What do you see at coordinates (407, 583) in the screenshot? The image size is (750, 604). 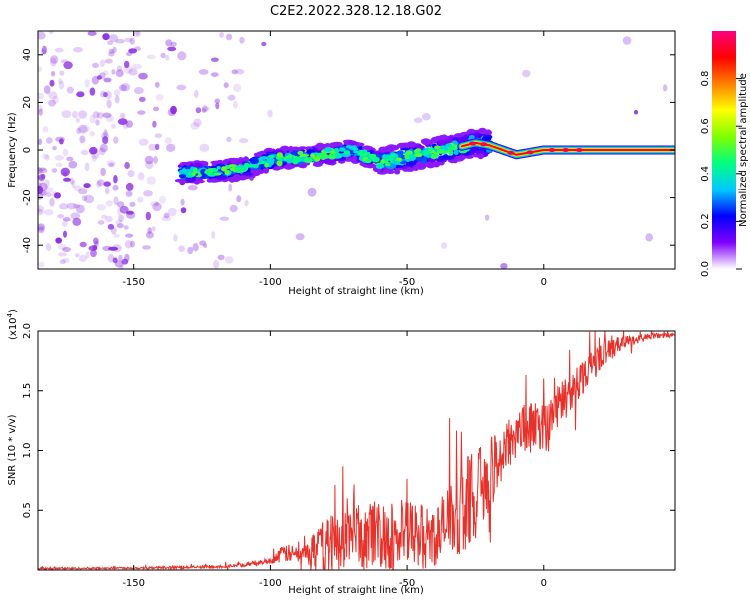 I see `x-tick-label: -50` at bounding box center [407, 583].